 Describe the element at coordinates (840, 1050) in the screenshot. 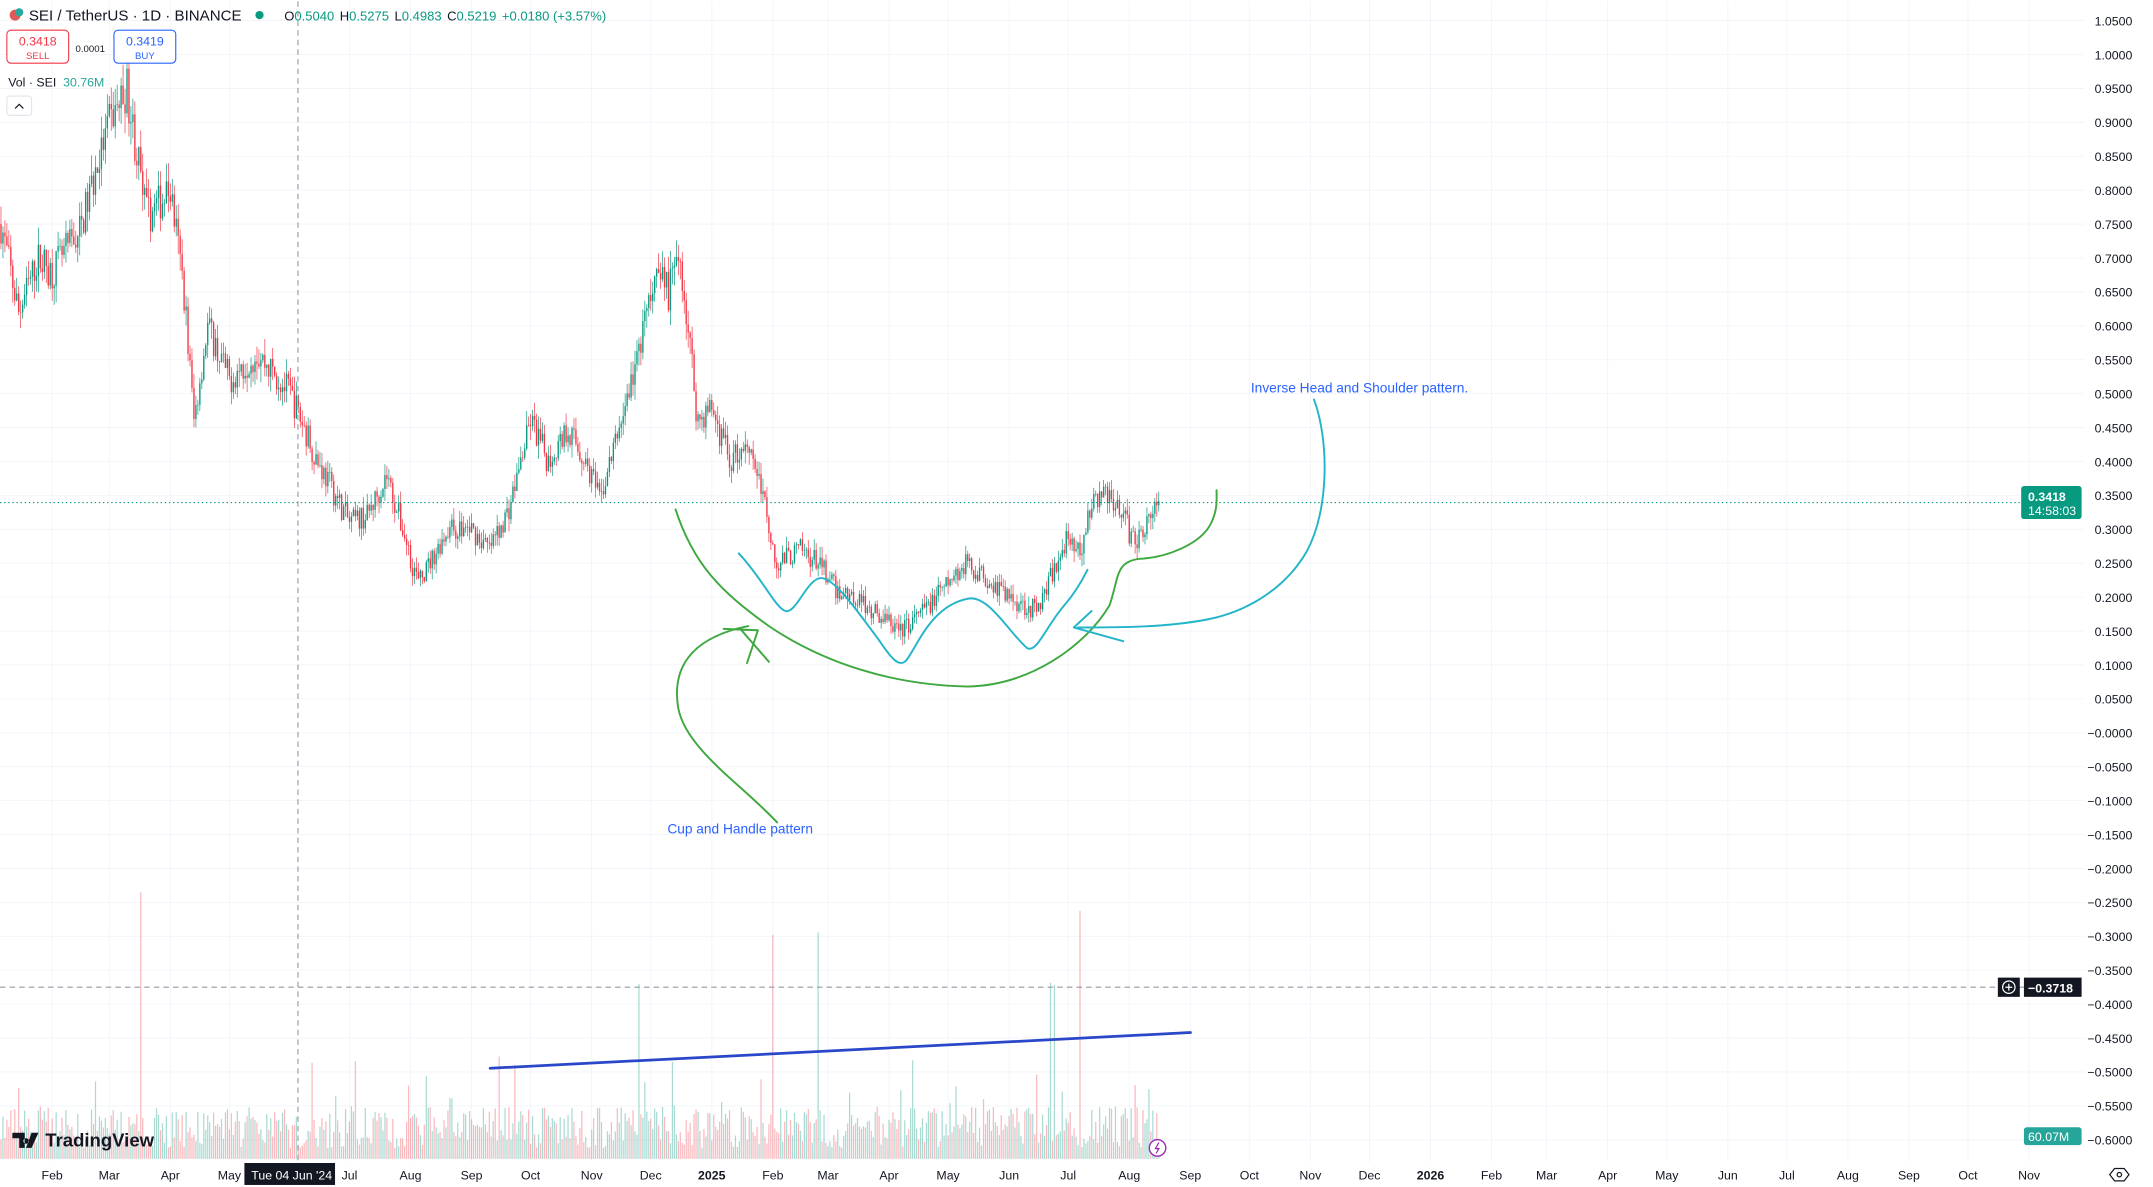

I see `volume-trendline` at that location.